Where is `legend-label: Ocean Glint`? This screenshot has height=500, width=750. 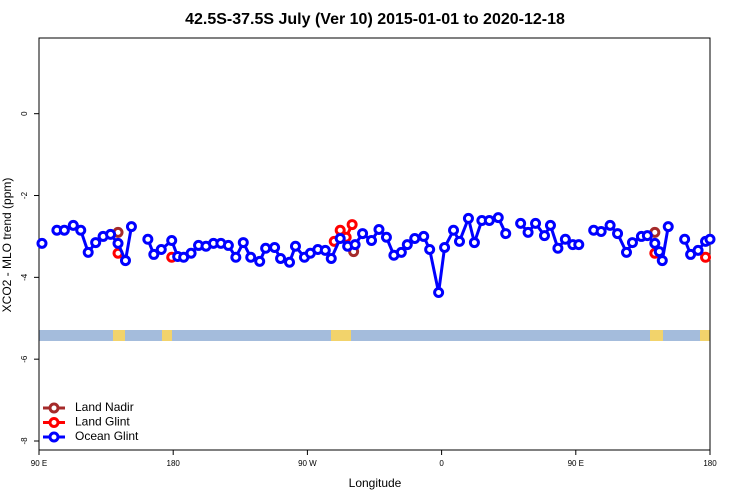
legend-label: Ocean Glint is located at coordinates (107, 436).